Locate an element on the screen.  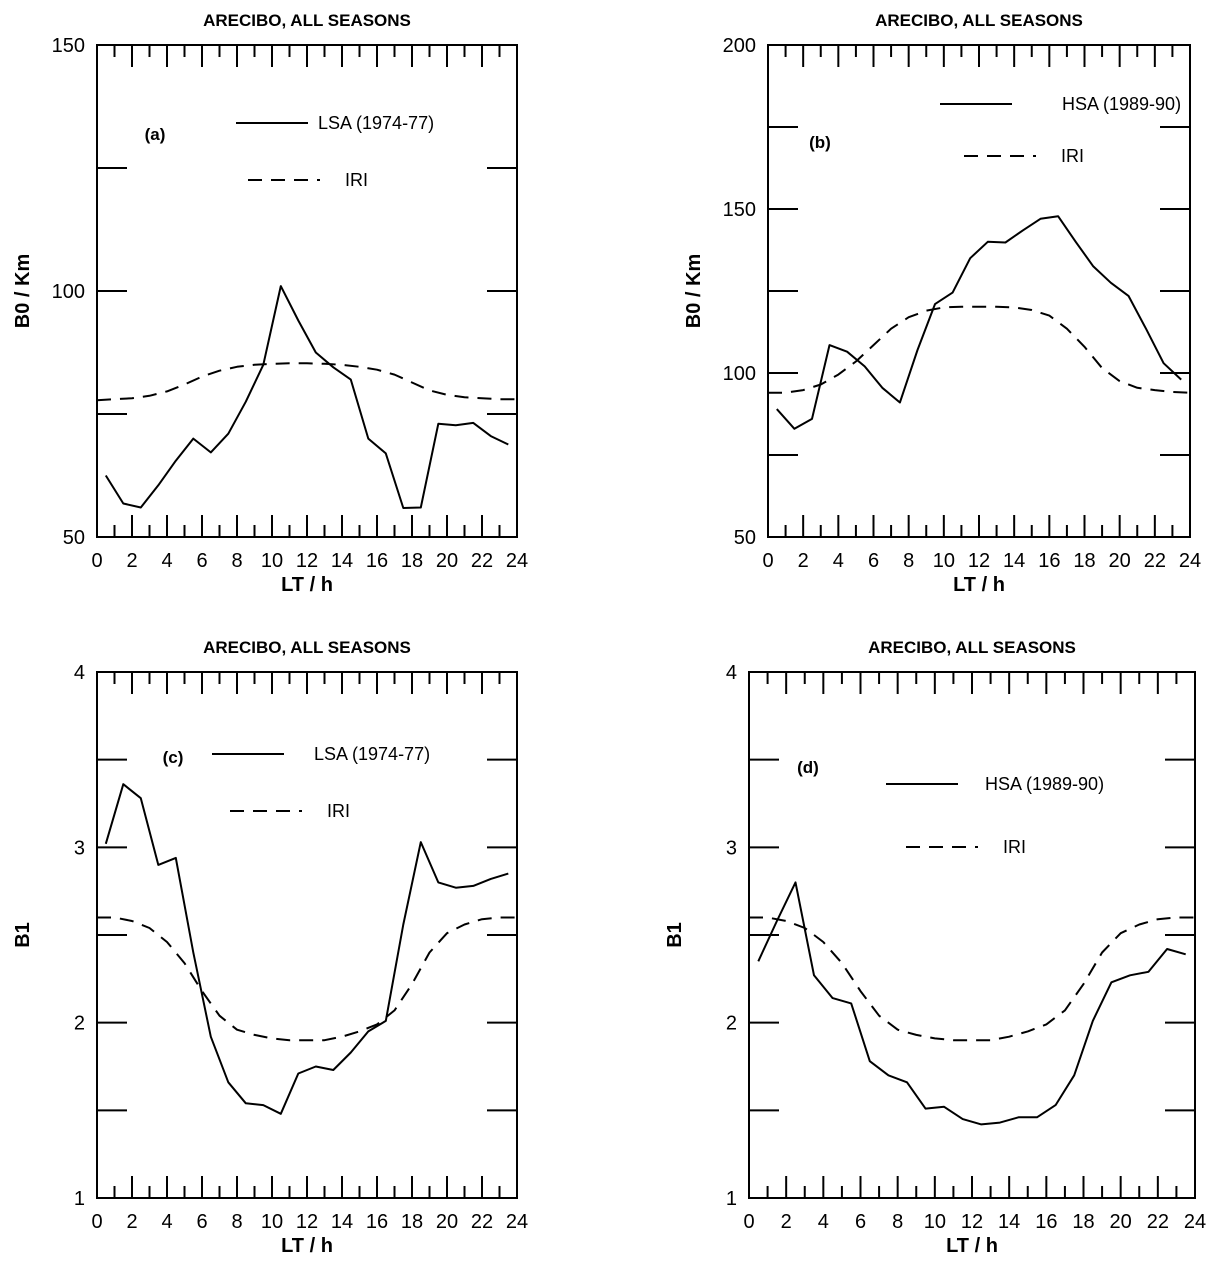
panel-label: (a) is located at coordinates (155, 134).